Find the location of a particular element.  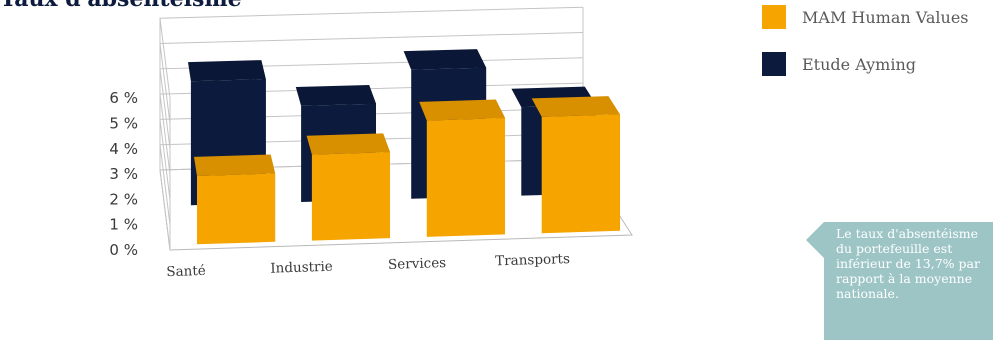

chart-title: Taux d'absentéisme is located at coordinates (121, 6).